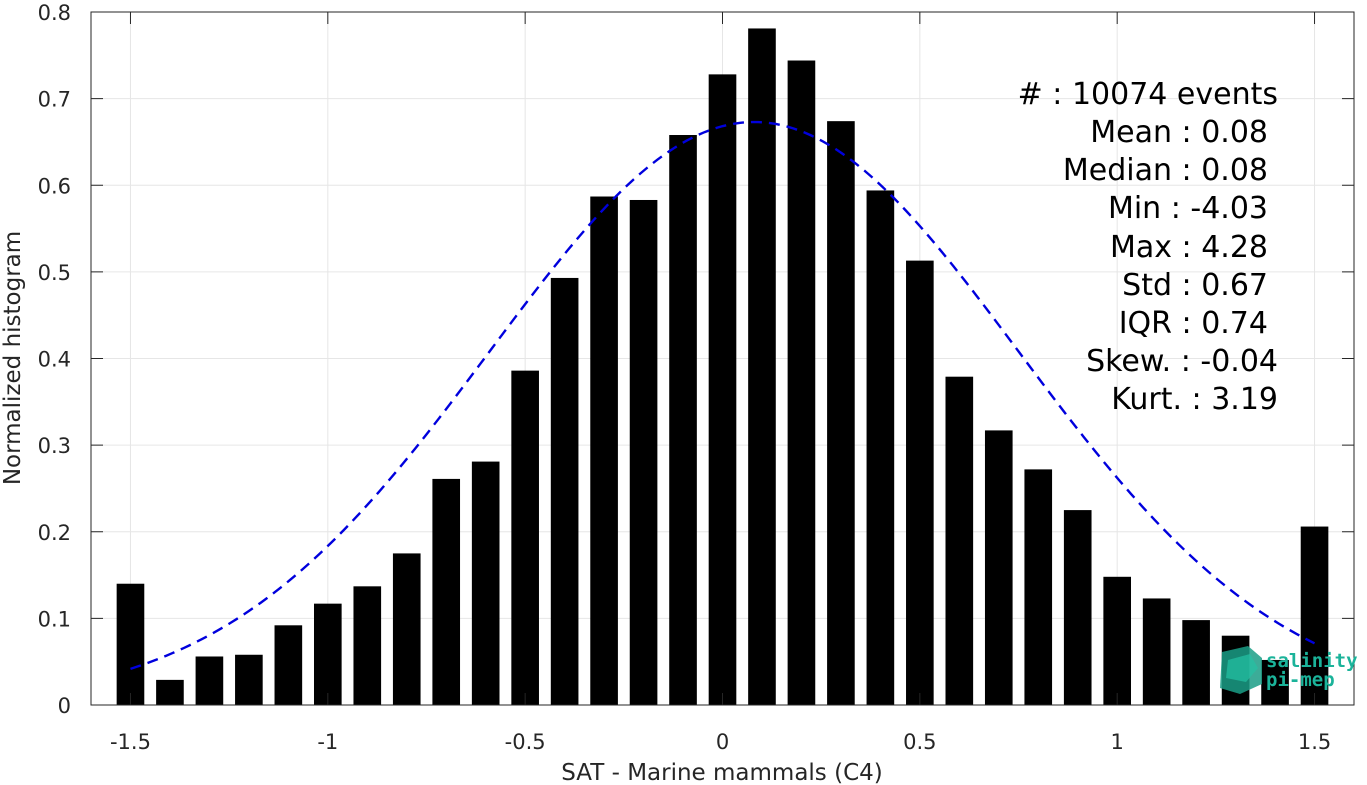  I want to click on y-tick-label: 0, so click(64, 706).